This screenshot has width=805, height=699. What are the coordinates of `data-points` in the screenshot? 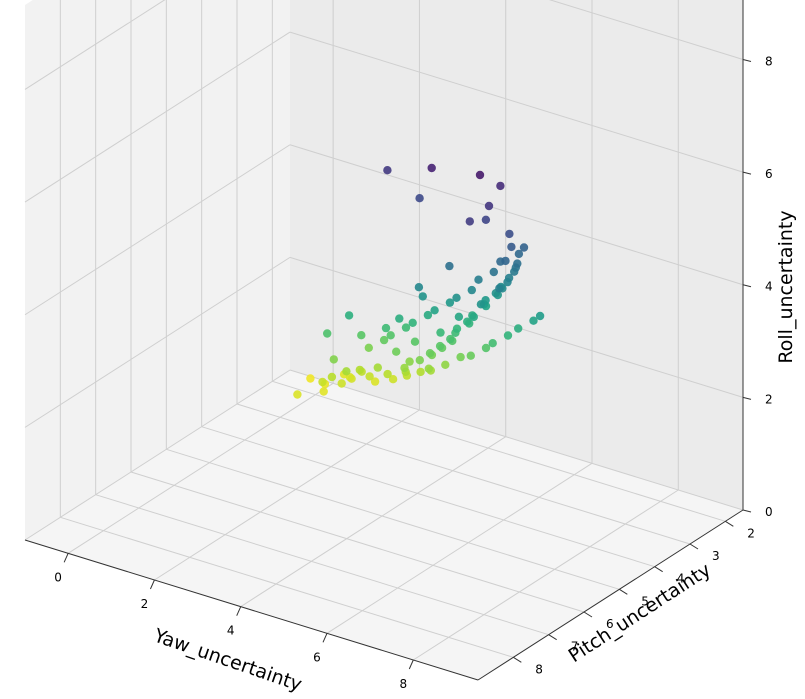 It's located at (419, 281).